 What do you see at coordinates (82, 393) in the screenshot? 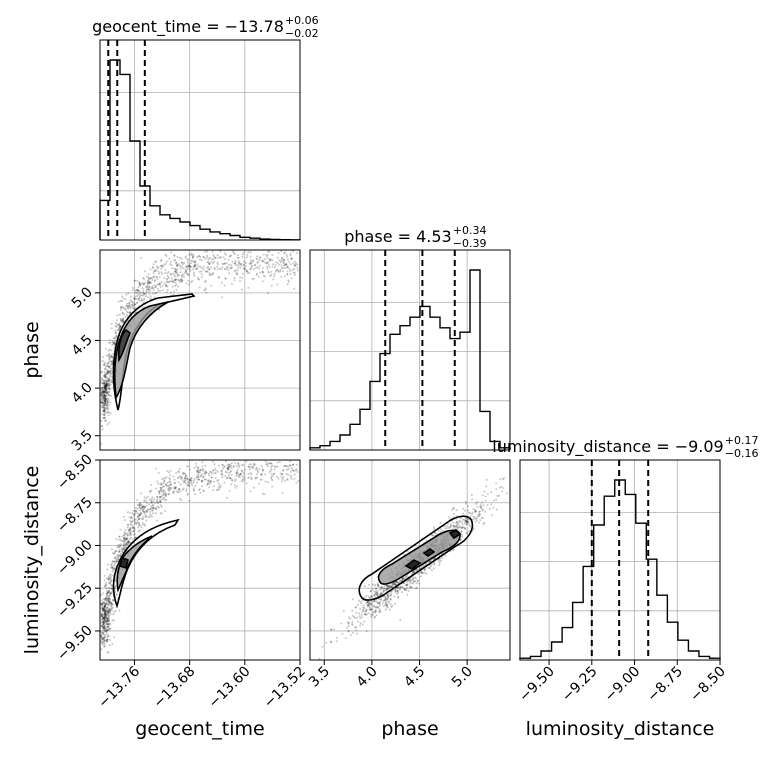
I see `y-tick-label-phase: 4.0` at bounding box center [82, 393].